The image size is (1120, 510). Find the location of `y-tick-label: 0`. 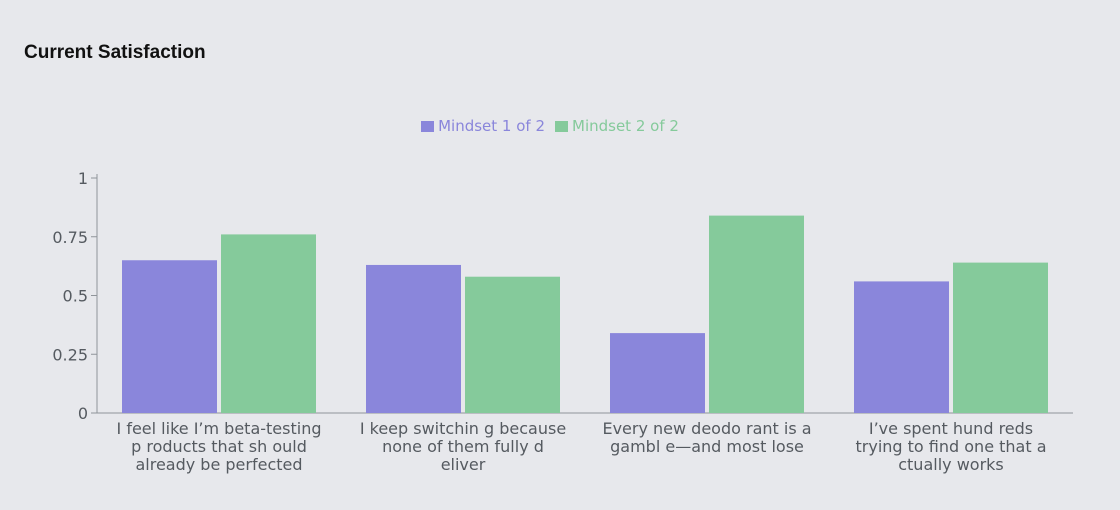

y-tick-label: 0 is located at coordinates (83, 413).